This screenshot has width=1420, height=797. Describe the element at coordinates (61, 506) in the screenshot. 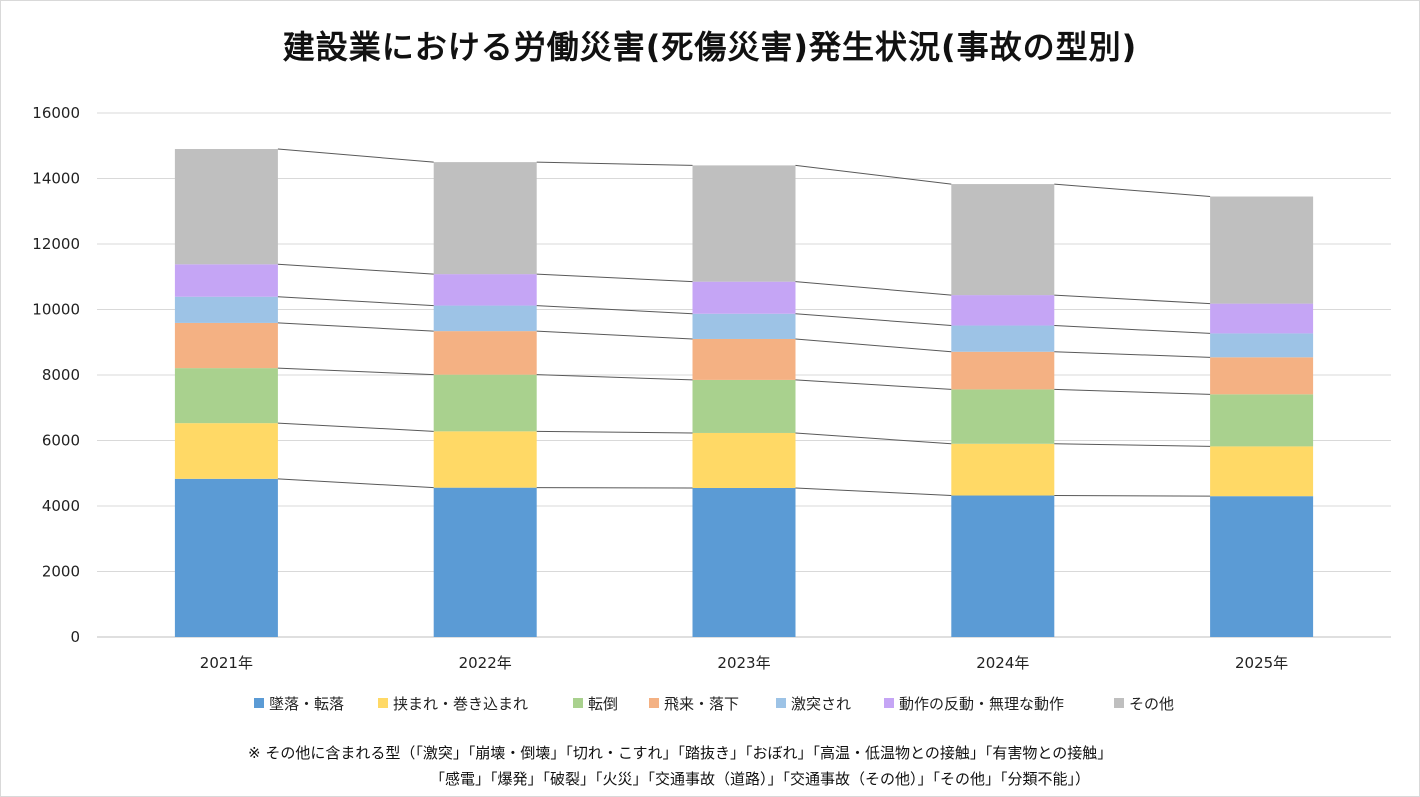

I see `y-tick-label: 4000` at that location.